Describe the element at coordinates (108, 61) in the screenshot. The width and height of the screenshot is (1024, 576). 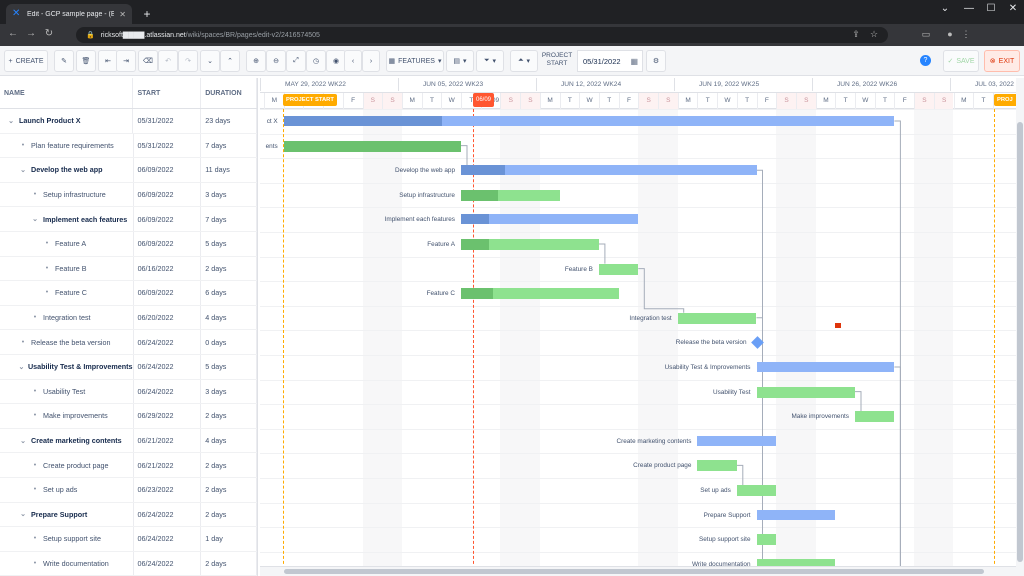
I see `outdent-button: ⇤` at that location.